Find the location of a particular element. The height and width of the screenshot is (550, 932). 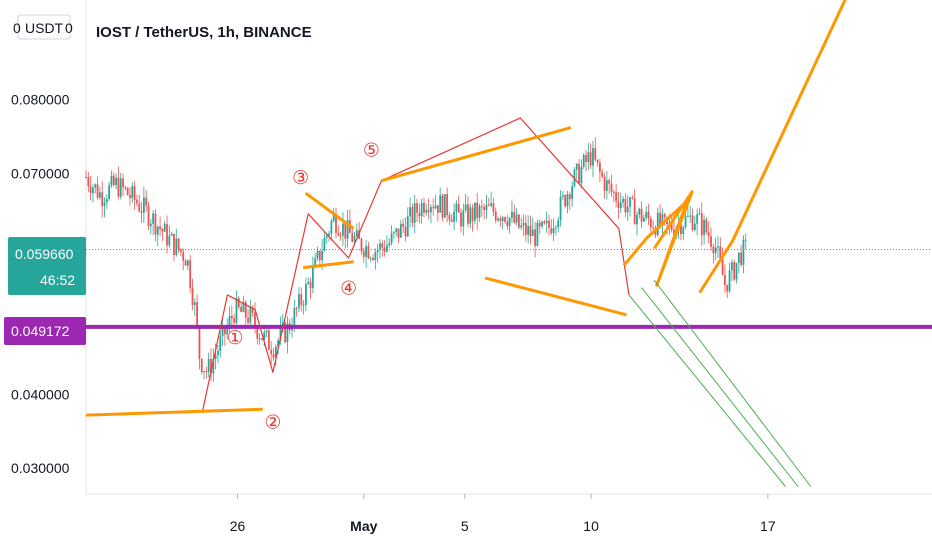

breakout-projection is located at coordinates (778, 147).